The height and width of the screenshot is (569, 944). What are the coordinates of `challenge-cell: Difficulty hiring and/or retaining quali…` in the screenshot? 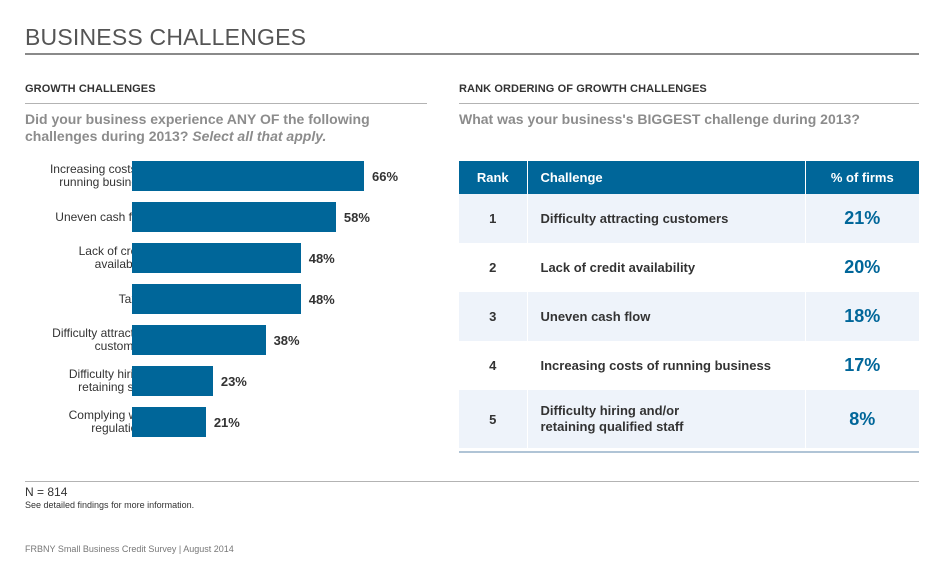 It's located at (666, 419).